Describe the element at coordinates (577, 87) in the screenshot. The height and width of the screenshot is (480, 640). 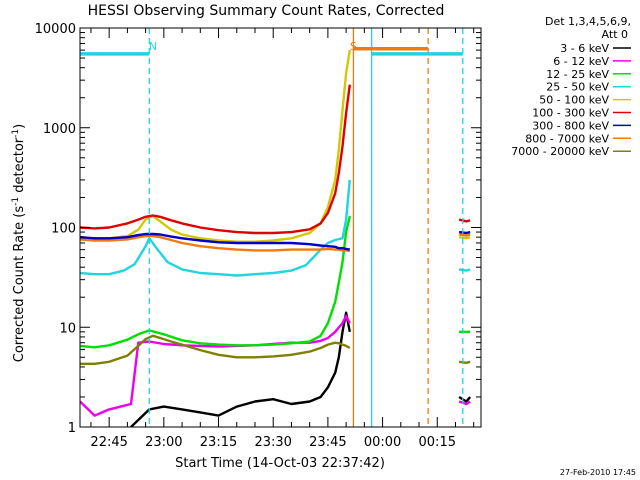
I see `legend-label: 25 - 50 keV` at that location.